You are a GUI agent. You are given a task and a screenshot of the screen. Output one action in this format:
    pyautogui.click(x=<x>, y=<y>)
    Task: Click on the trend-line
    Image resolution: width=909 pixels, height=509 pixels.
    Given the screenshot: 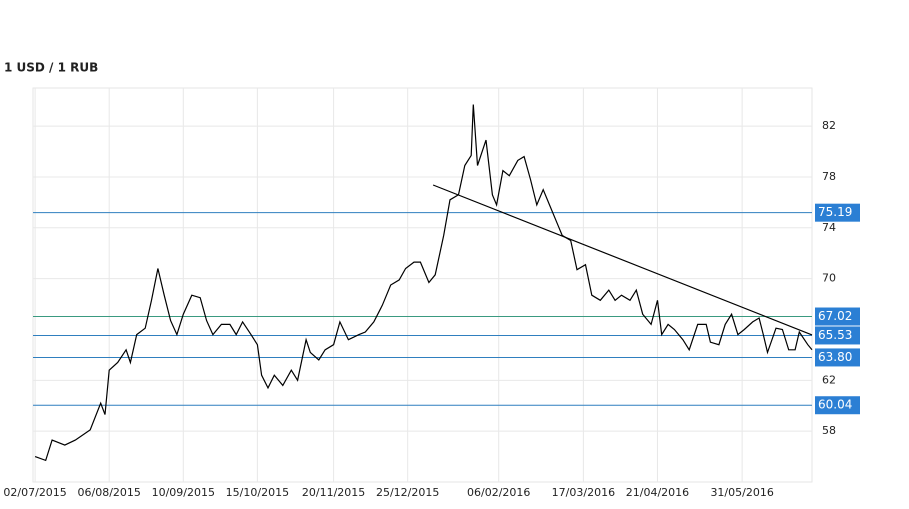 What is the action you would take?
    pyautogui.click(x=622, y=260)
    